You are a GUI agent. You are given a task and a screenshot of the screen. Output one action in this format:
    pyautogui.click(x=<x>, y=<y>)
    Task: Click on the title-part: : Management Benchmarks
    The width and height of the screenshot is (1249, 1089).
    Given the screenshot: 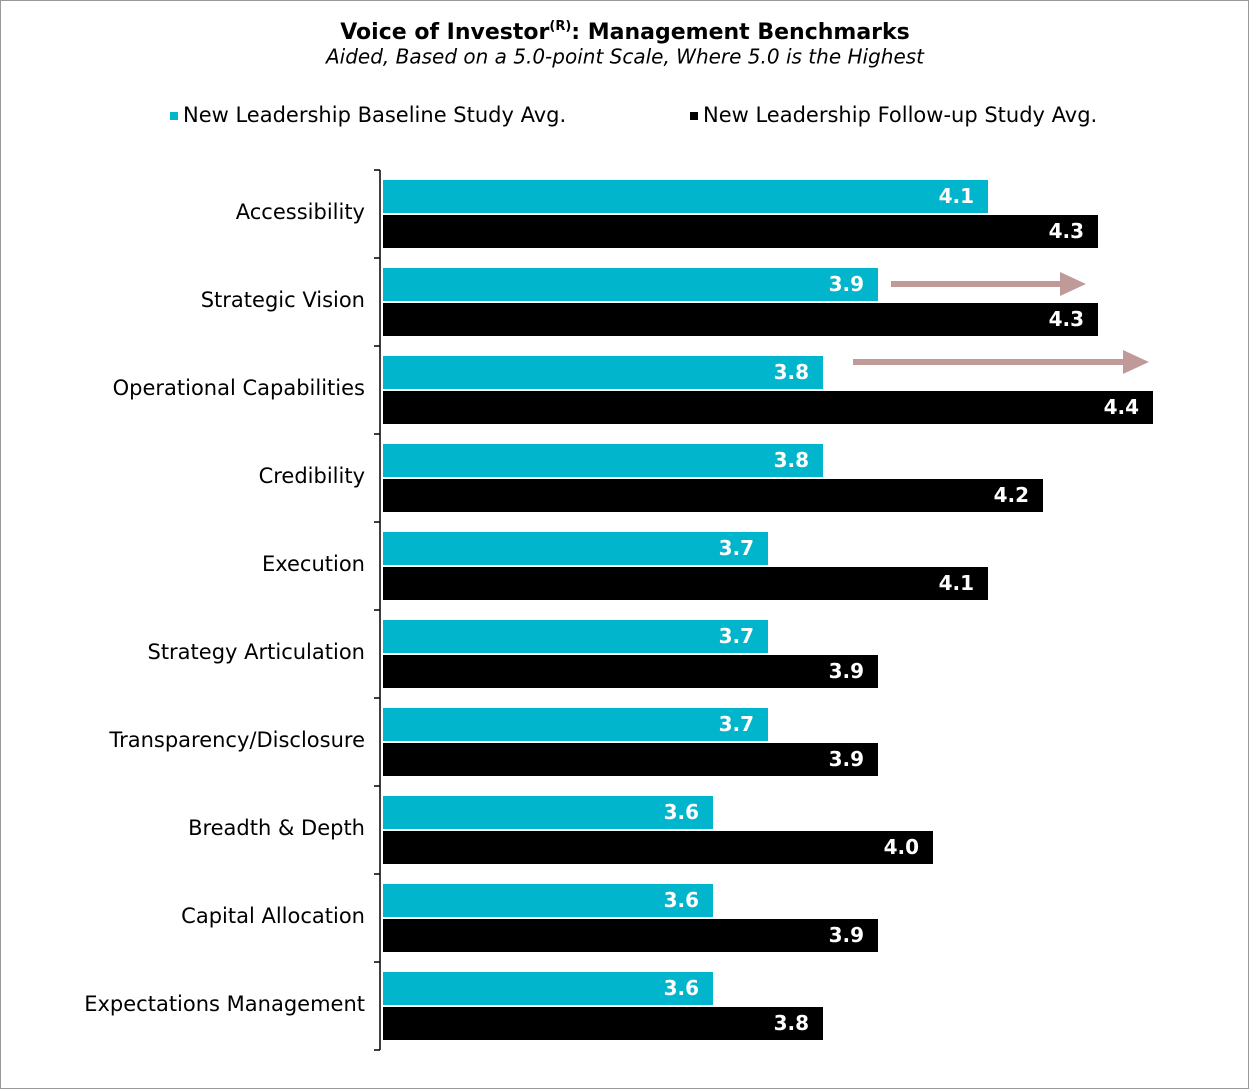 What is the action you would take?
    pyautogui.click(x=740, y=32)
    